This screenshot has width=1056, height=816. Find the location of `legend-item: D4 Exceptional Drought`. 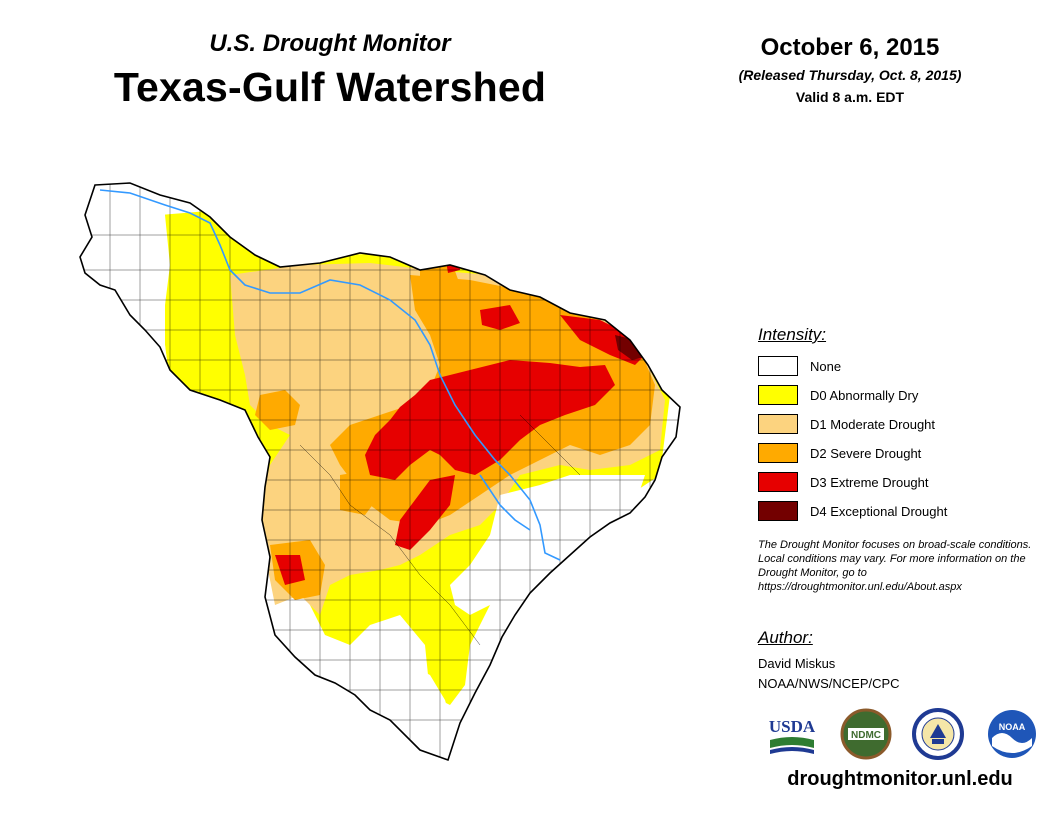

legend-item: D4 Exceptional Drought is located at coordinates (852, 511).